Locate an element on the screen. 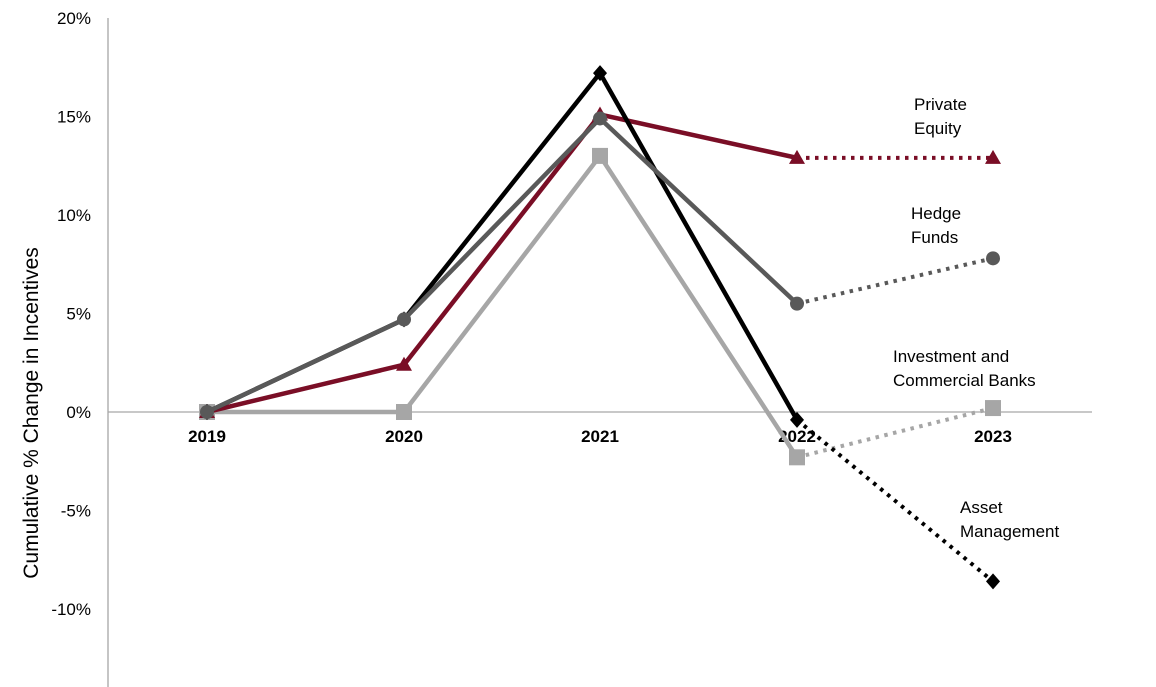  y-tick-label: 15% is located at coordinates (74, 117).